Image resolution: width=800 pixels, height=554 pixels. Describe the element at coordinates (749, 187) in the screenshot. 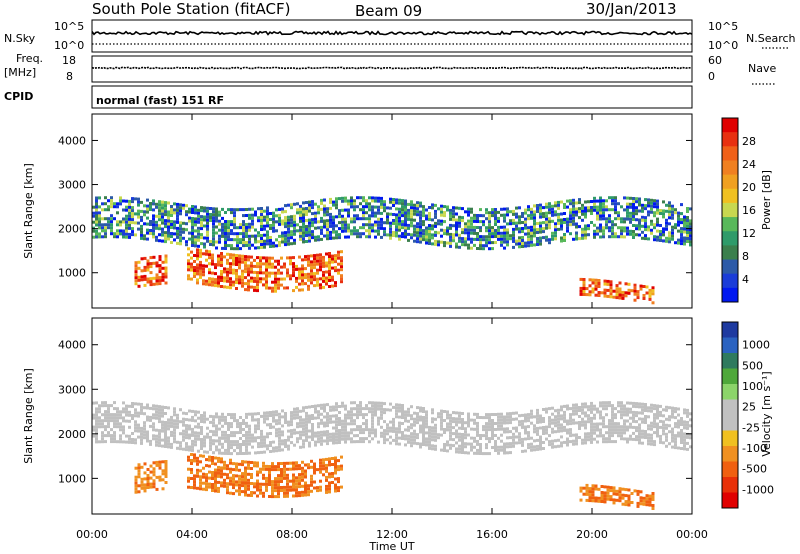

I see `colorbar-tick-label: 20` at that location.